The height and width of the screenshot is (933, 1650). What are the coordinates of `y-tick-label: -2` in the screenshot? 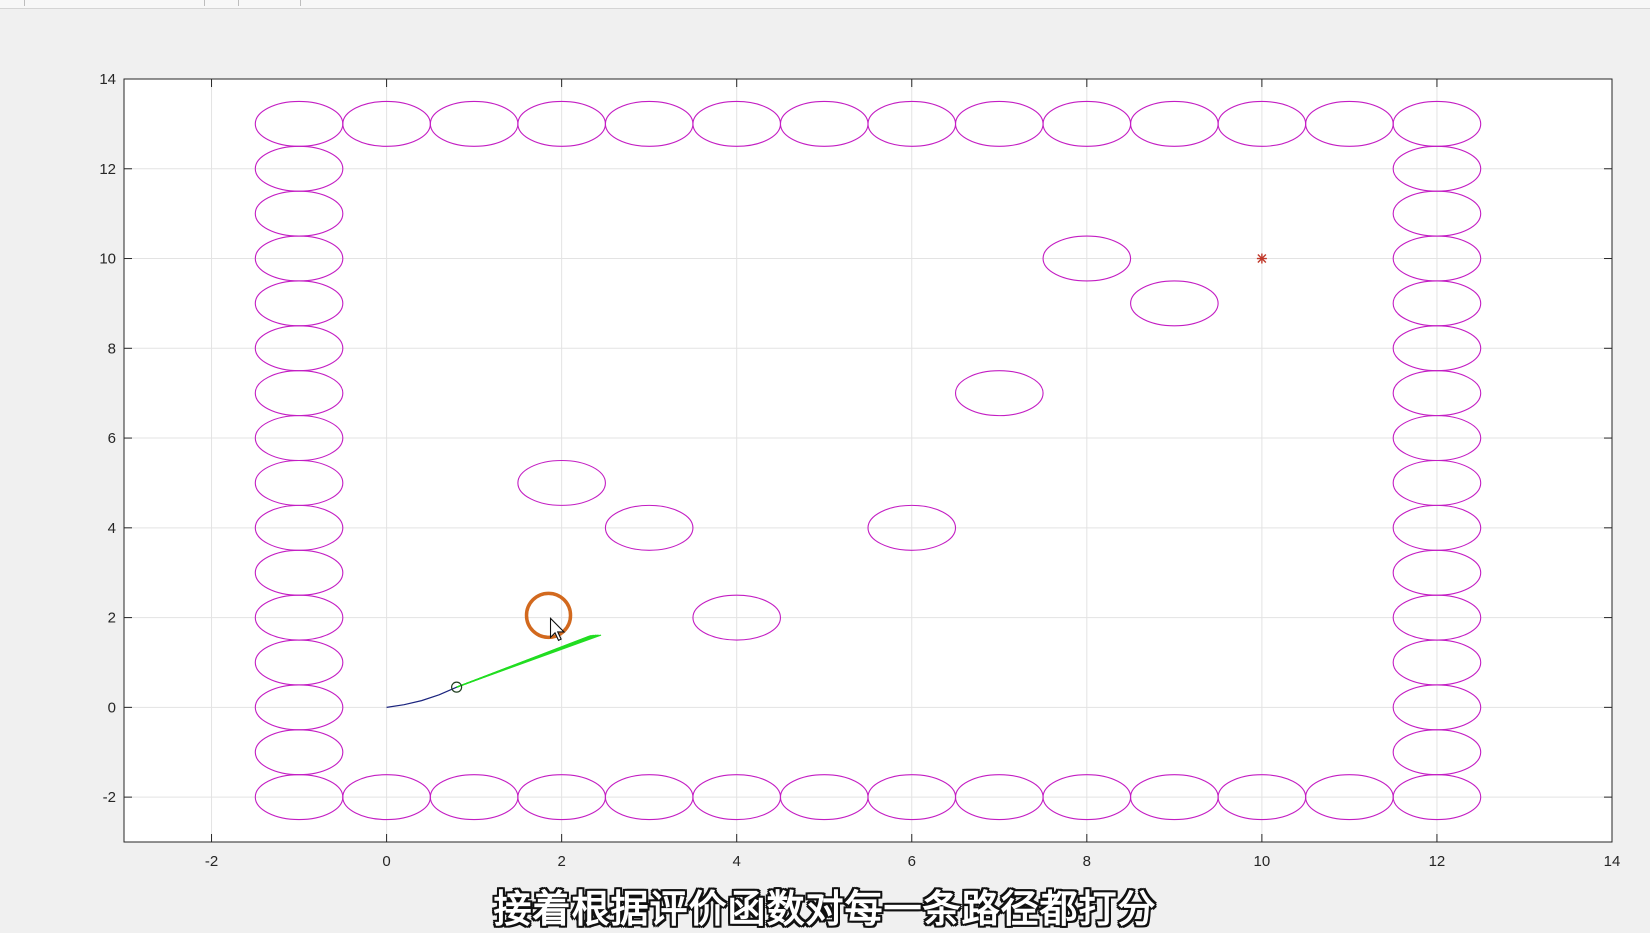 It's located at (109, 797).